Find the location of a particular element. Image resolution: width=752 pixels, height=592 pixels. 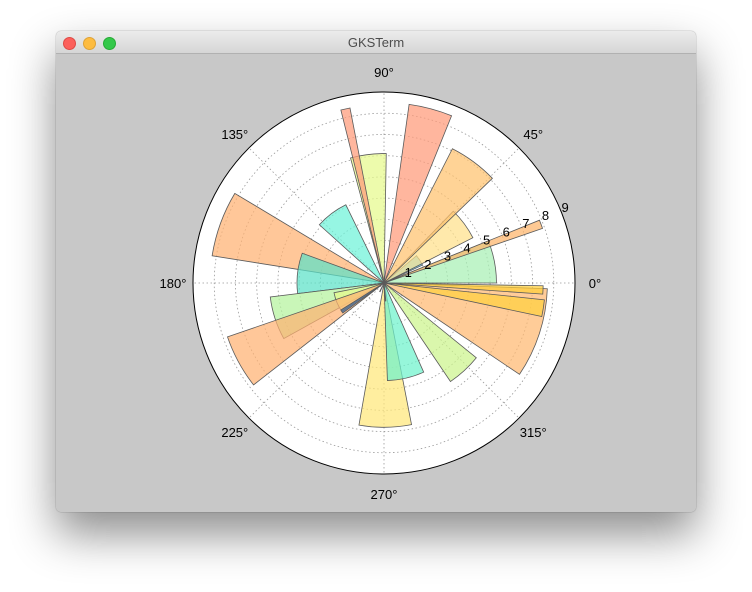

radial-tick-label-2: 2 is located at coordinates (427, 264).